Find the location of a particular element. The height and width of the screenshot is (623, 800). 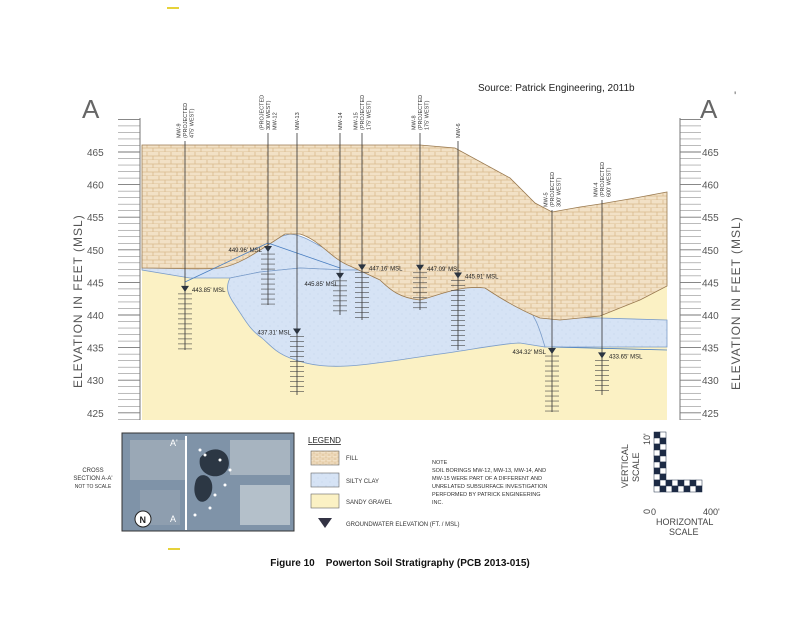

bottom-mark is located at coordinates (174, 549).